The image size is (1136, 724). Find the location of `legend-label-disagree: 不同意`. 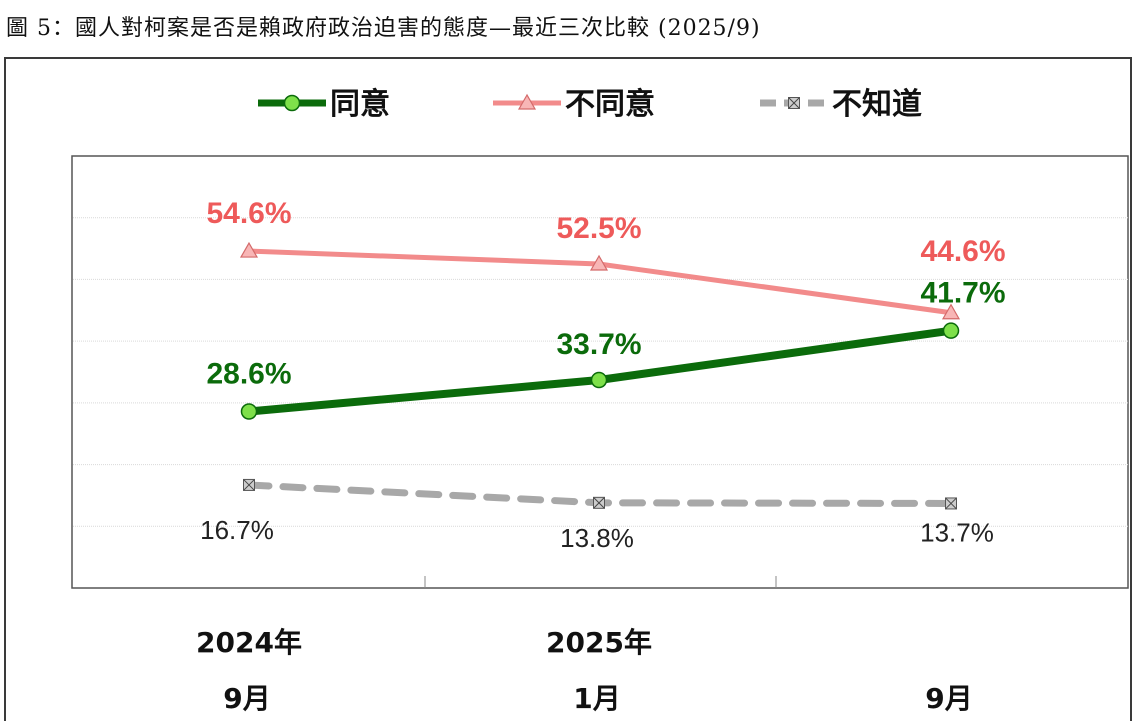

legend-label-disagree: 不同意 is located at coordinates (610, 104).